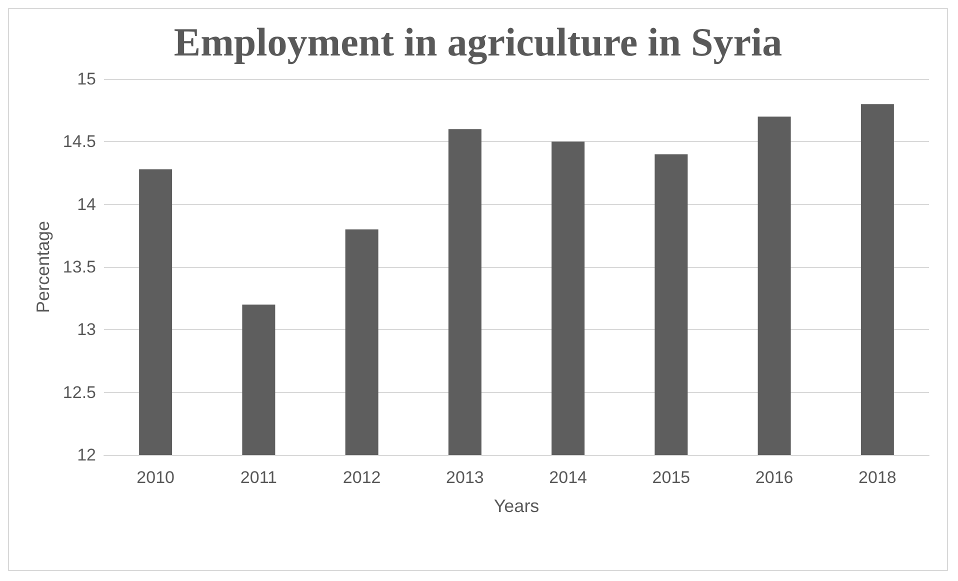 The width and height of the screenshot is (958, 581). Describe the element at coordinates (79, 392) in the screenshot. I see `y-tick-label: 12.5` at that location.